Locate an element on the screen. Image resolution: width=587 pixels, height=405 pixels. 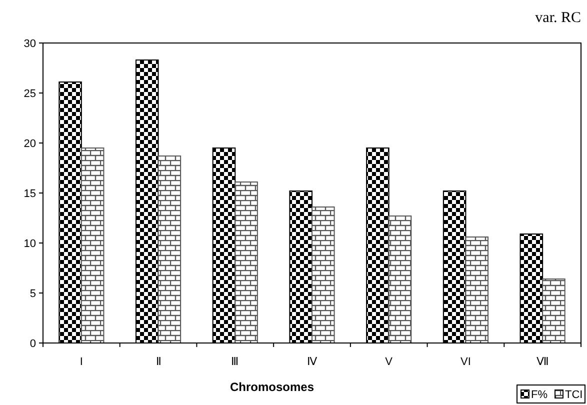
x-tick-label: Ⅶ is located at coordinates (542, 362).